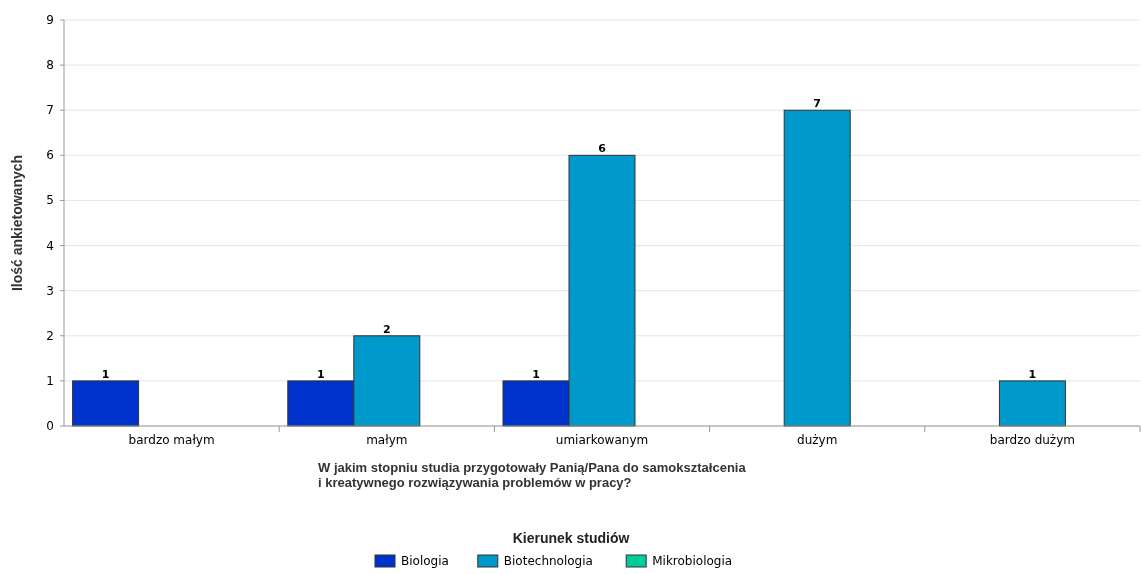 This screenshot has height=574, width=1142. Describe the element at coordinates (50, 426) in the screenshot. I see `y-tick-label: 0` at that location.